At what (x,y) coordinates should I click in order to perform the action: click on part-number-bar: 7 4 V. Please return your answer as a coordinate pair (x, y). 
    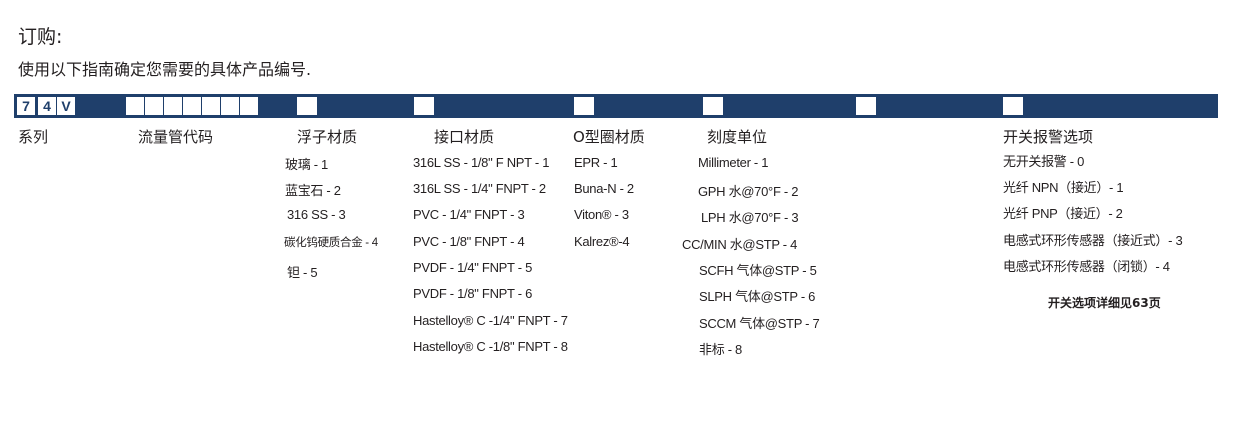
    Looking at the image, I should click on (616, 106).